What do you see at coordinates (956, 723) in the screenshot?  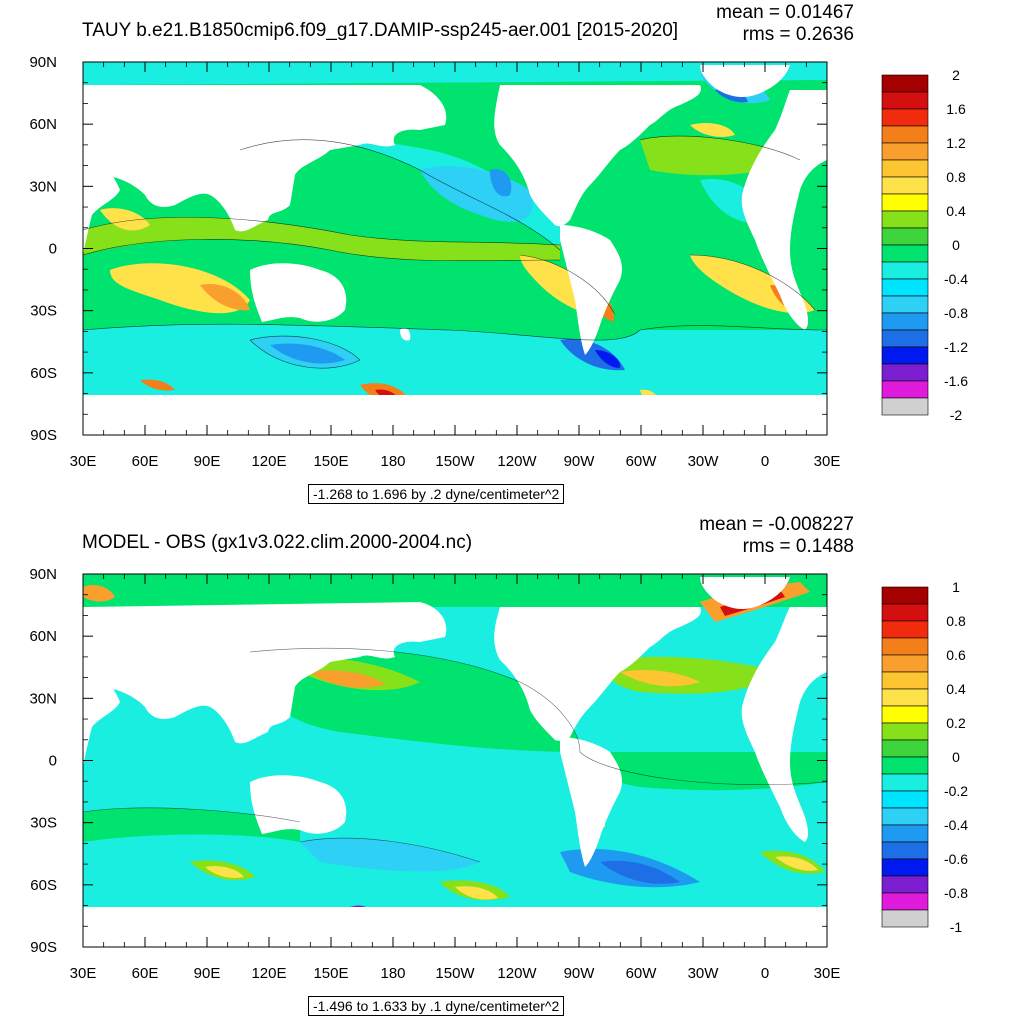 I see `colorbar-label: 0.2` at bounding box center [956, 723].